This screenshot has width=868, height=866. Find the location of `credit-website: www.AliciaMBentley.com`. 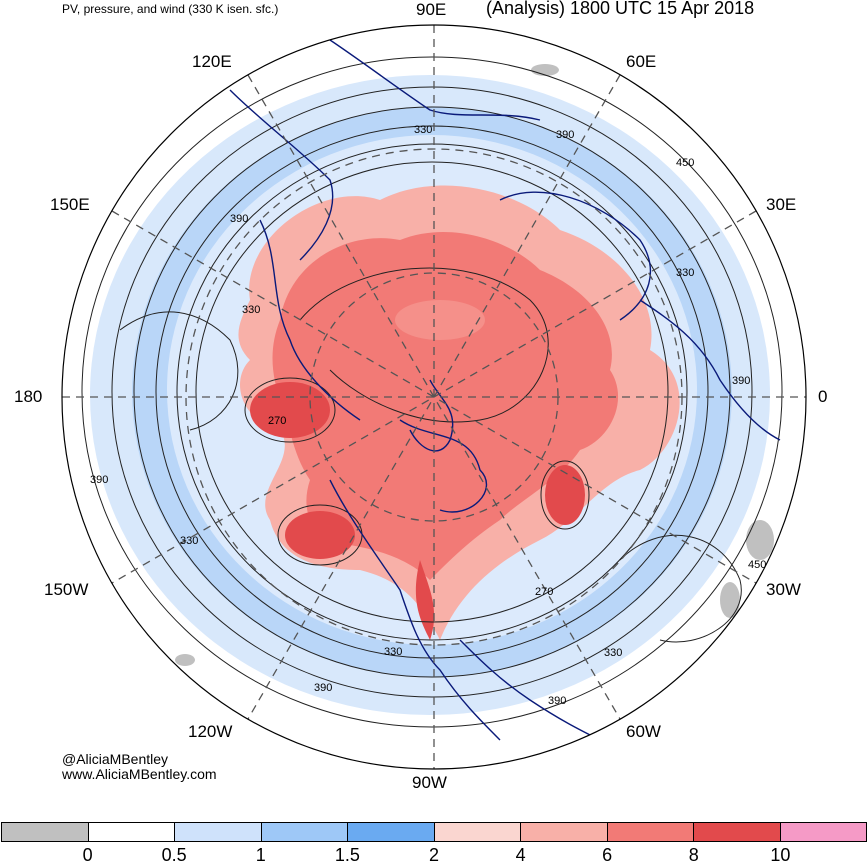

credit-website: www.AliciaMBentley.com is located at coordinates (139, 774).